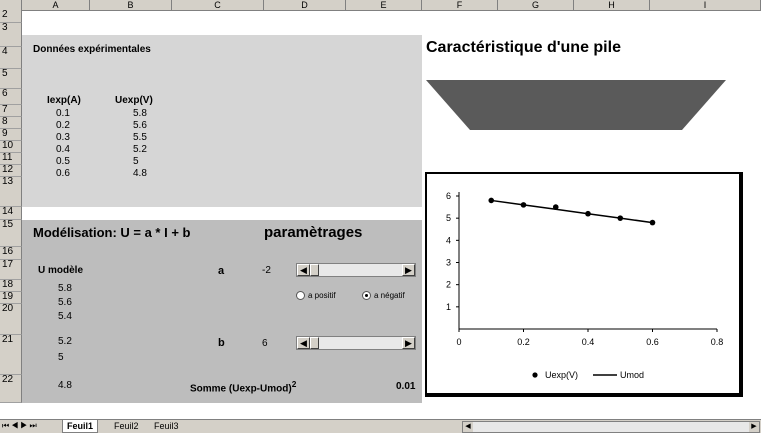 Image resolution: width=761 pixels, height=433 pixels. I want to click on uexp-value: 5, so click(136, 161).